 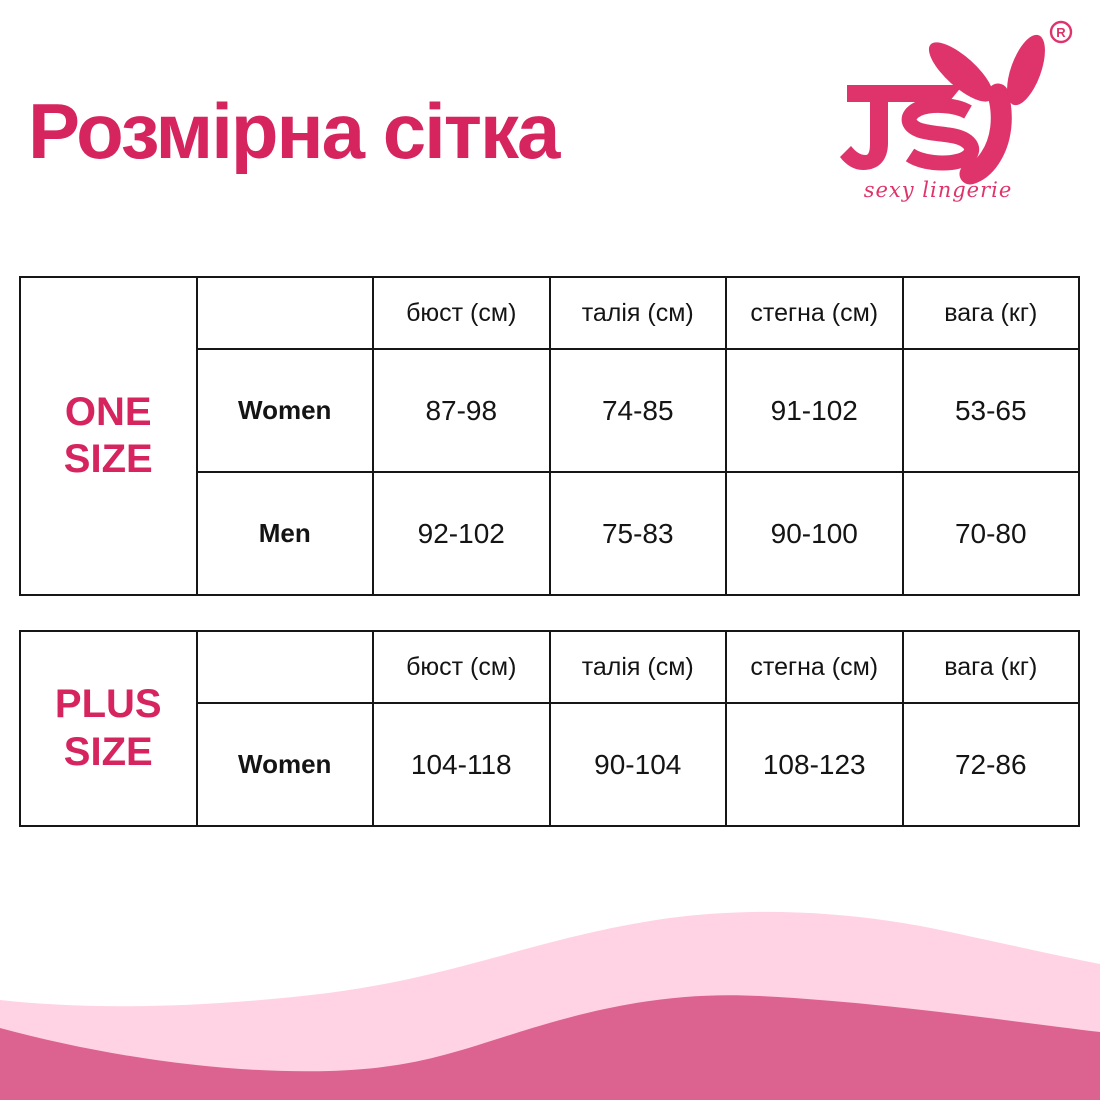 I want to click on value-cell: 53-65, so click(x=990, y=410).